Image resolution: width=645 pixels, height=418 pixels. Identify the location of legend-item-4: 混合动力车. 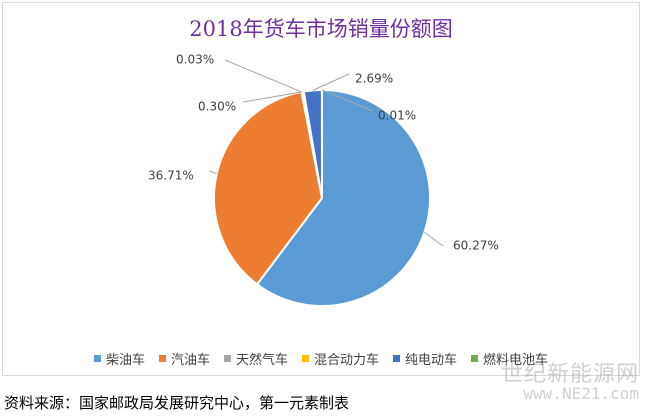
(340, 358).